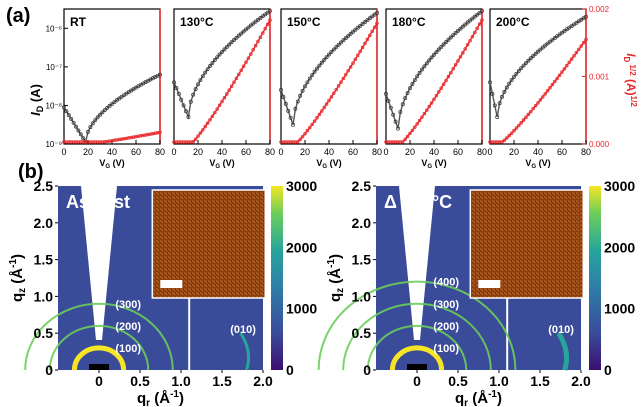 This screenshot has width=642, height=407. What do you see at coordinates (54, 105) in the screenshot?
I see `y-tick-label: 10⁻⁸` at bounding box center [54, 105].